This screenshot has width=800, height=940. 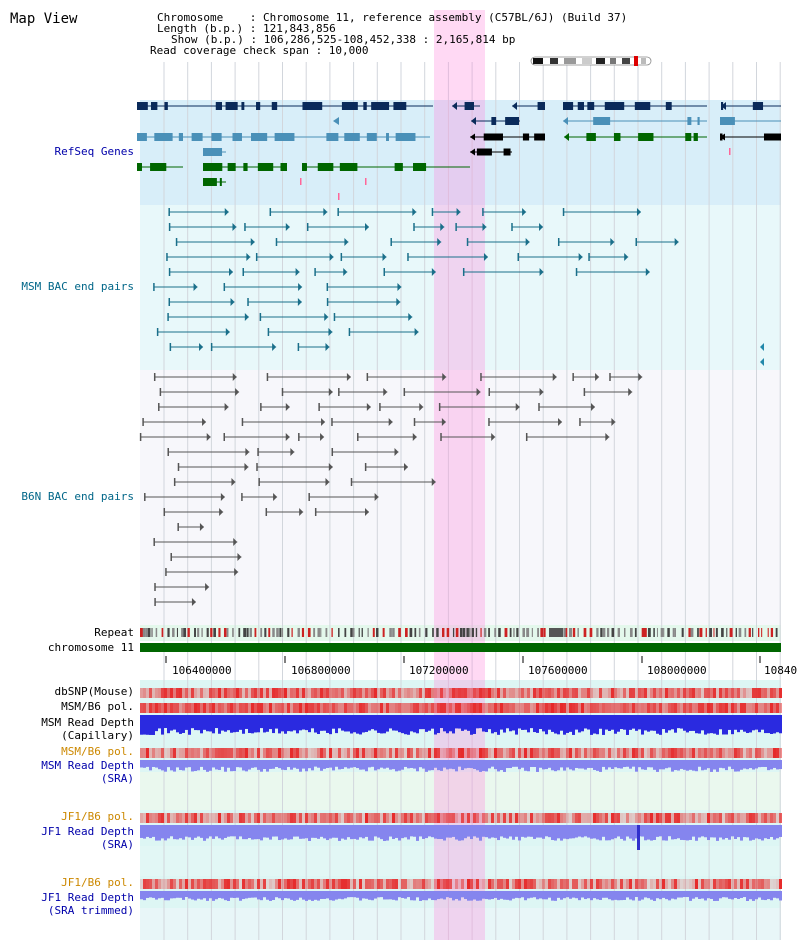 I want to click on track-label-msm-b6-pol-1: MSM/B6 pol., so click(x=97, y=706).